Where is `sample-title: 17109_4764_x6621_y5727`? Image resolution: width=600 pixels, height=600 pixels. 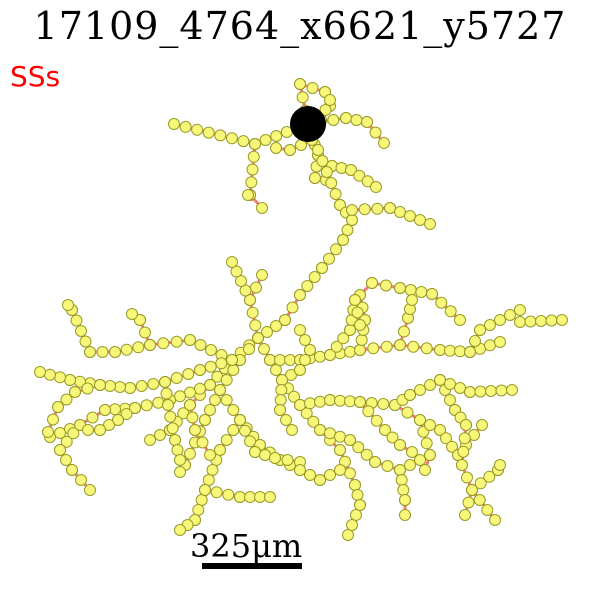
sample-title: 17109_4764_x6621_y5727 is located at coordinates (300, 26).